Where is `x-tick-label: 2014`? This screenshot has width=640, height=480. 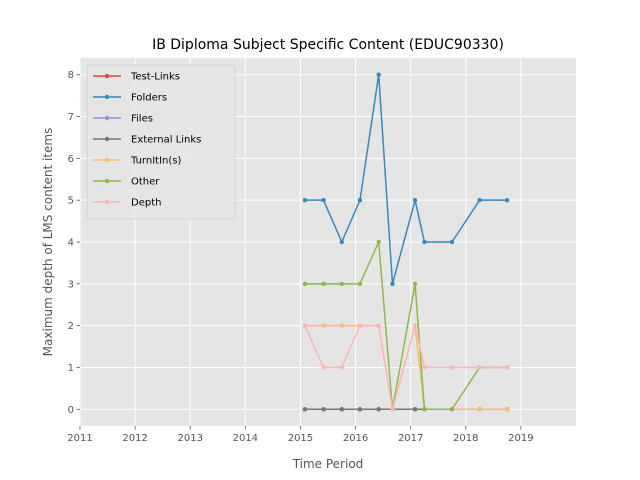
x-tick-label: 2014 is located at coordinates (245, 438).